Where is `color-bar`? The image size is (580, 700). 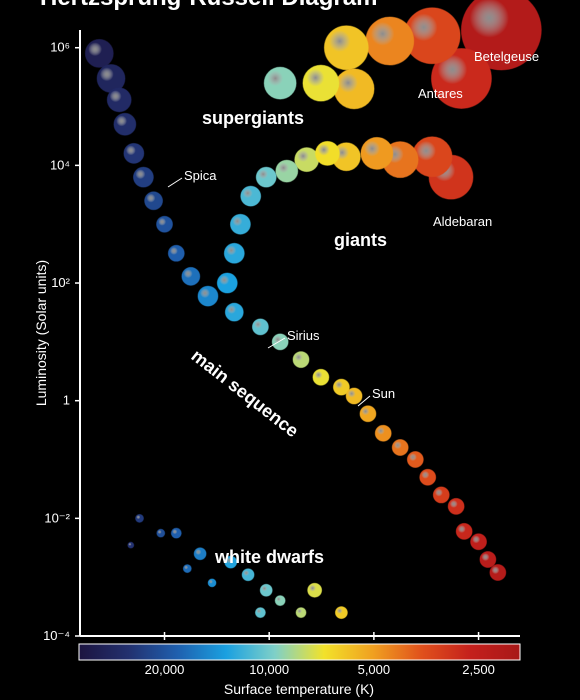 color-bar is located at coordinates (299, 652).